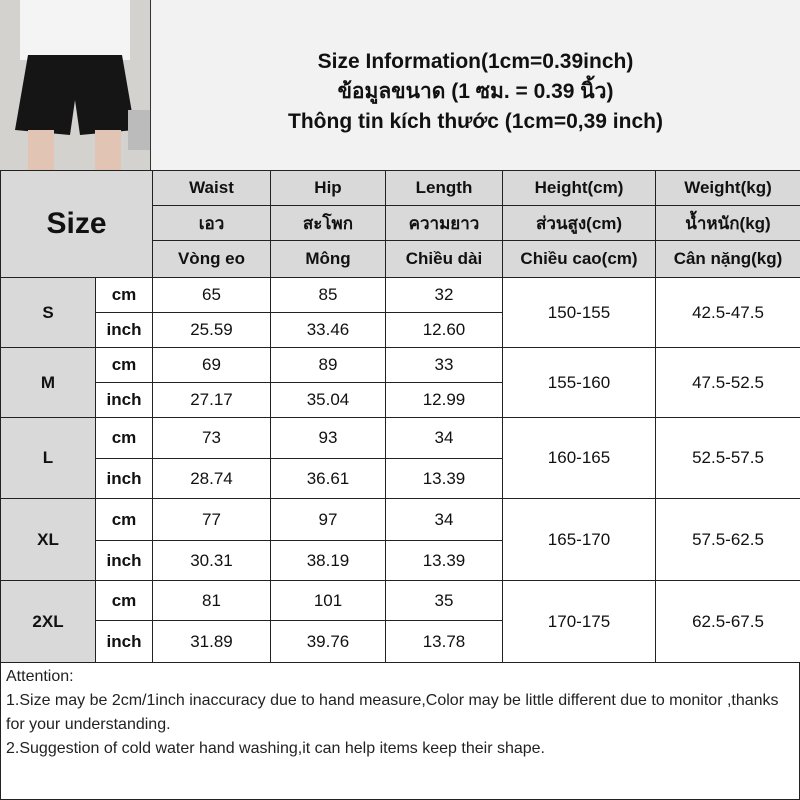 This screenshot has width=800, height=800. What do you see at coordinates (444, 330) in the screenshot?
I see `measurement-cell: 12.60` at bounding box center [444, 330].